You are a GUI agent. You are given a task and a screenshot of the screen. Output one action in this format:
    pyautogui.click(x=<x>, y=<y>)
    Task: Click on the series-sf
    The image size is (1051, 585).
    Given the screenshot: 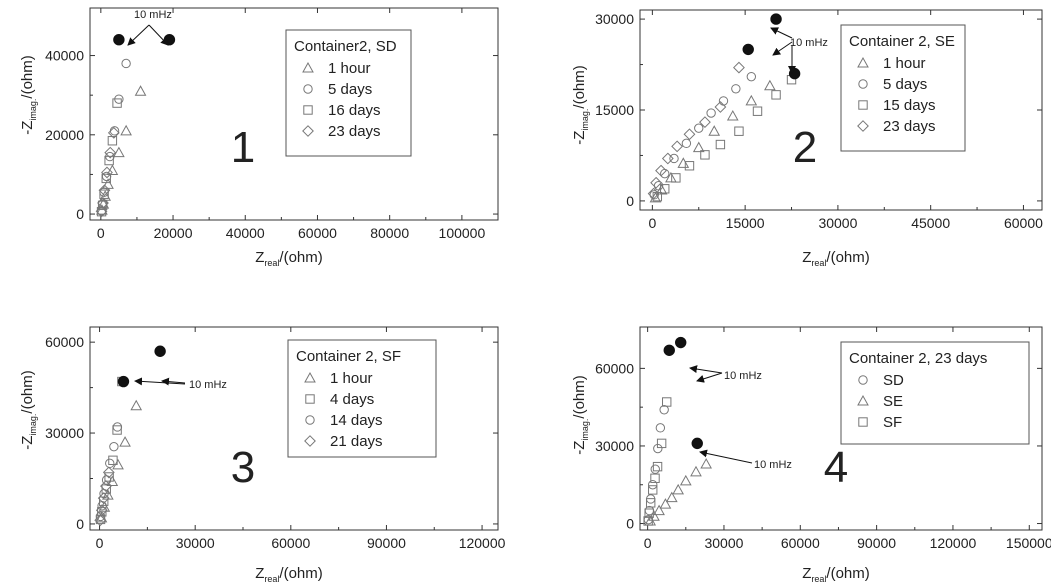 What is the action you would take?
    pyautogui.click(x=657, y=461)
    